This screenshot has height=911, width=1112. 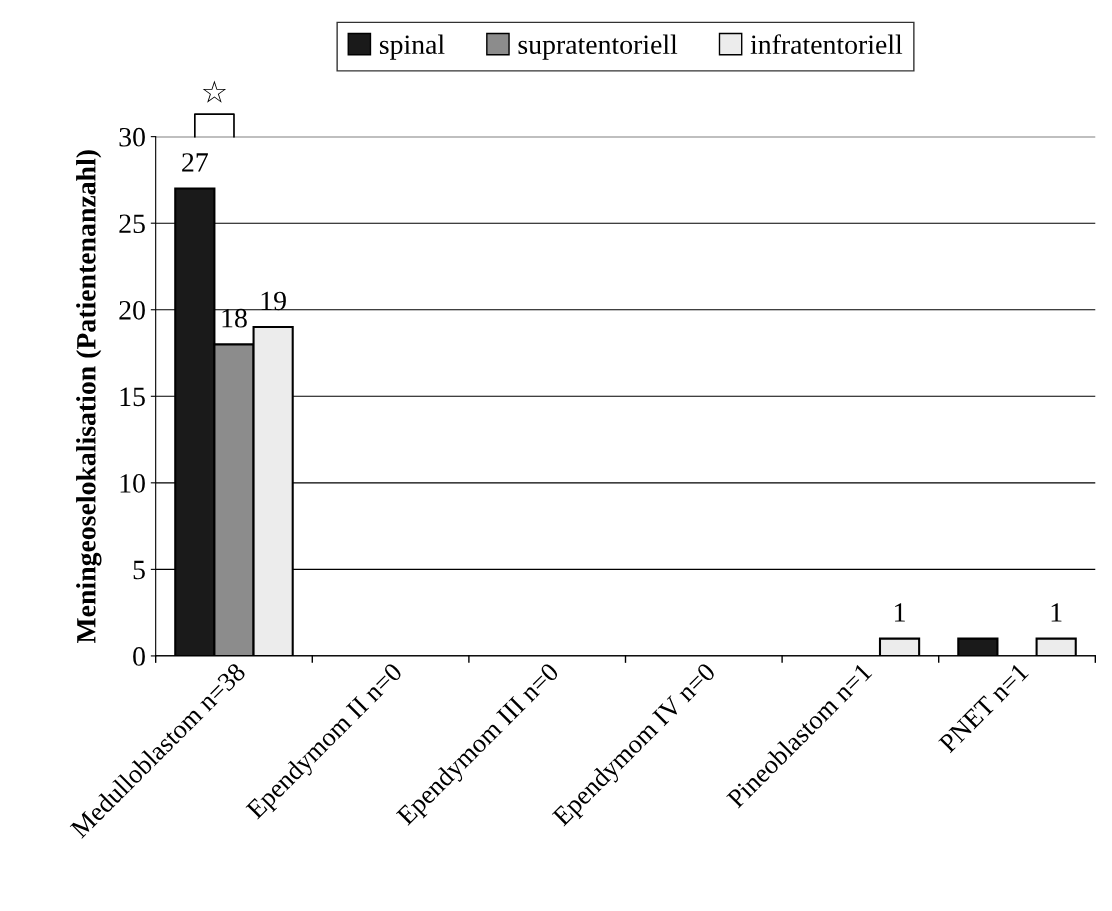 What do you see at coordinates (412, 47) in the screenshot?
I see `legend-label: spinal` at bounding box center [412, 47].